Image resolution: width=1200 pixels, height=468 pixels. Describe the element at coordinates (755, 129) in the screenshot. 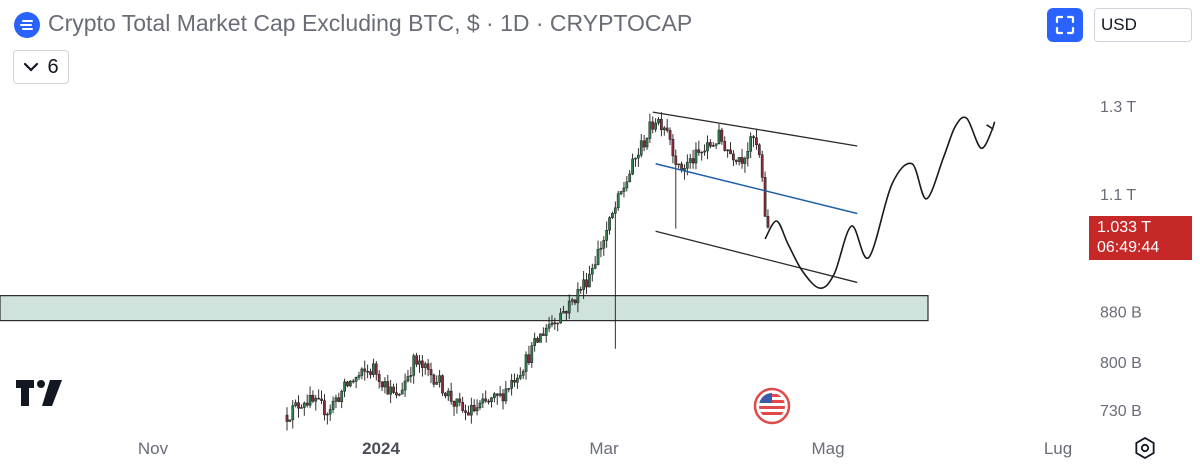

I see `channel-upper-line` at that location.